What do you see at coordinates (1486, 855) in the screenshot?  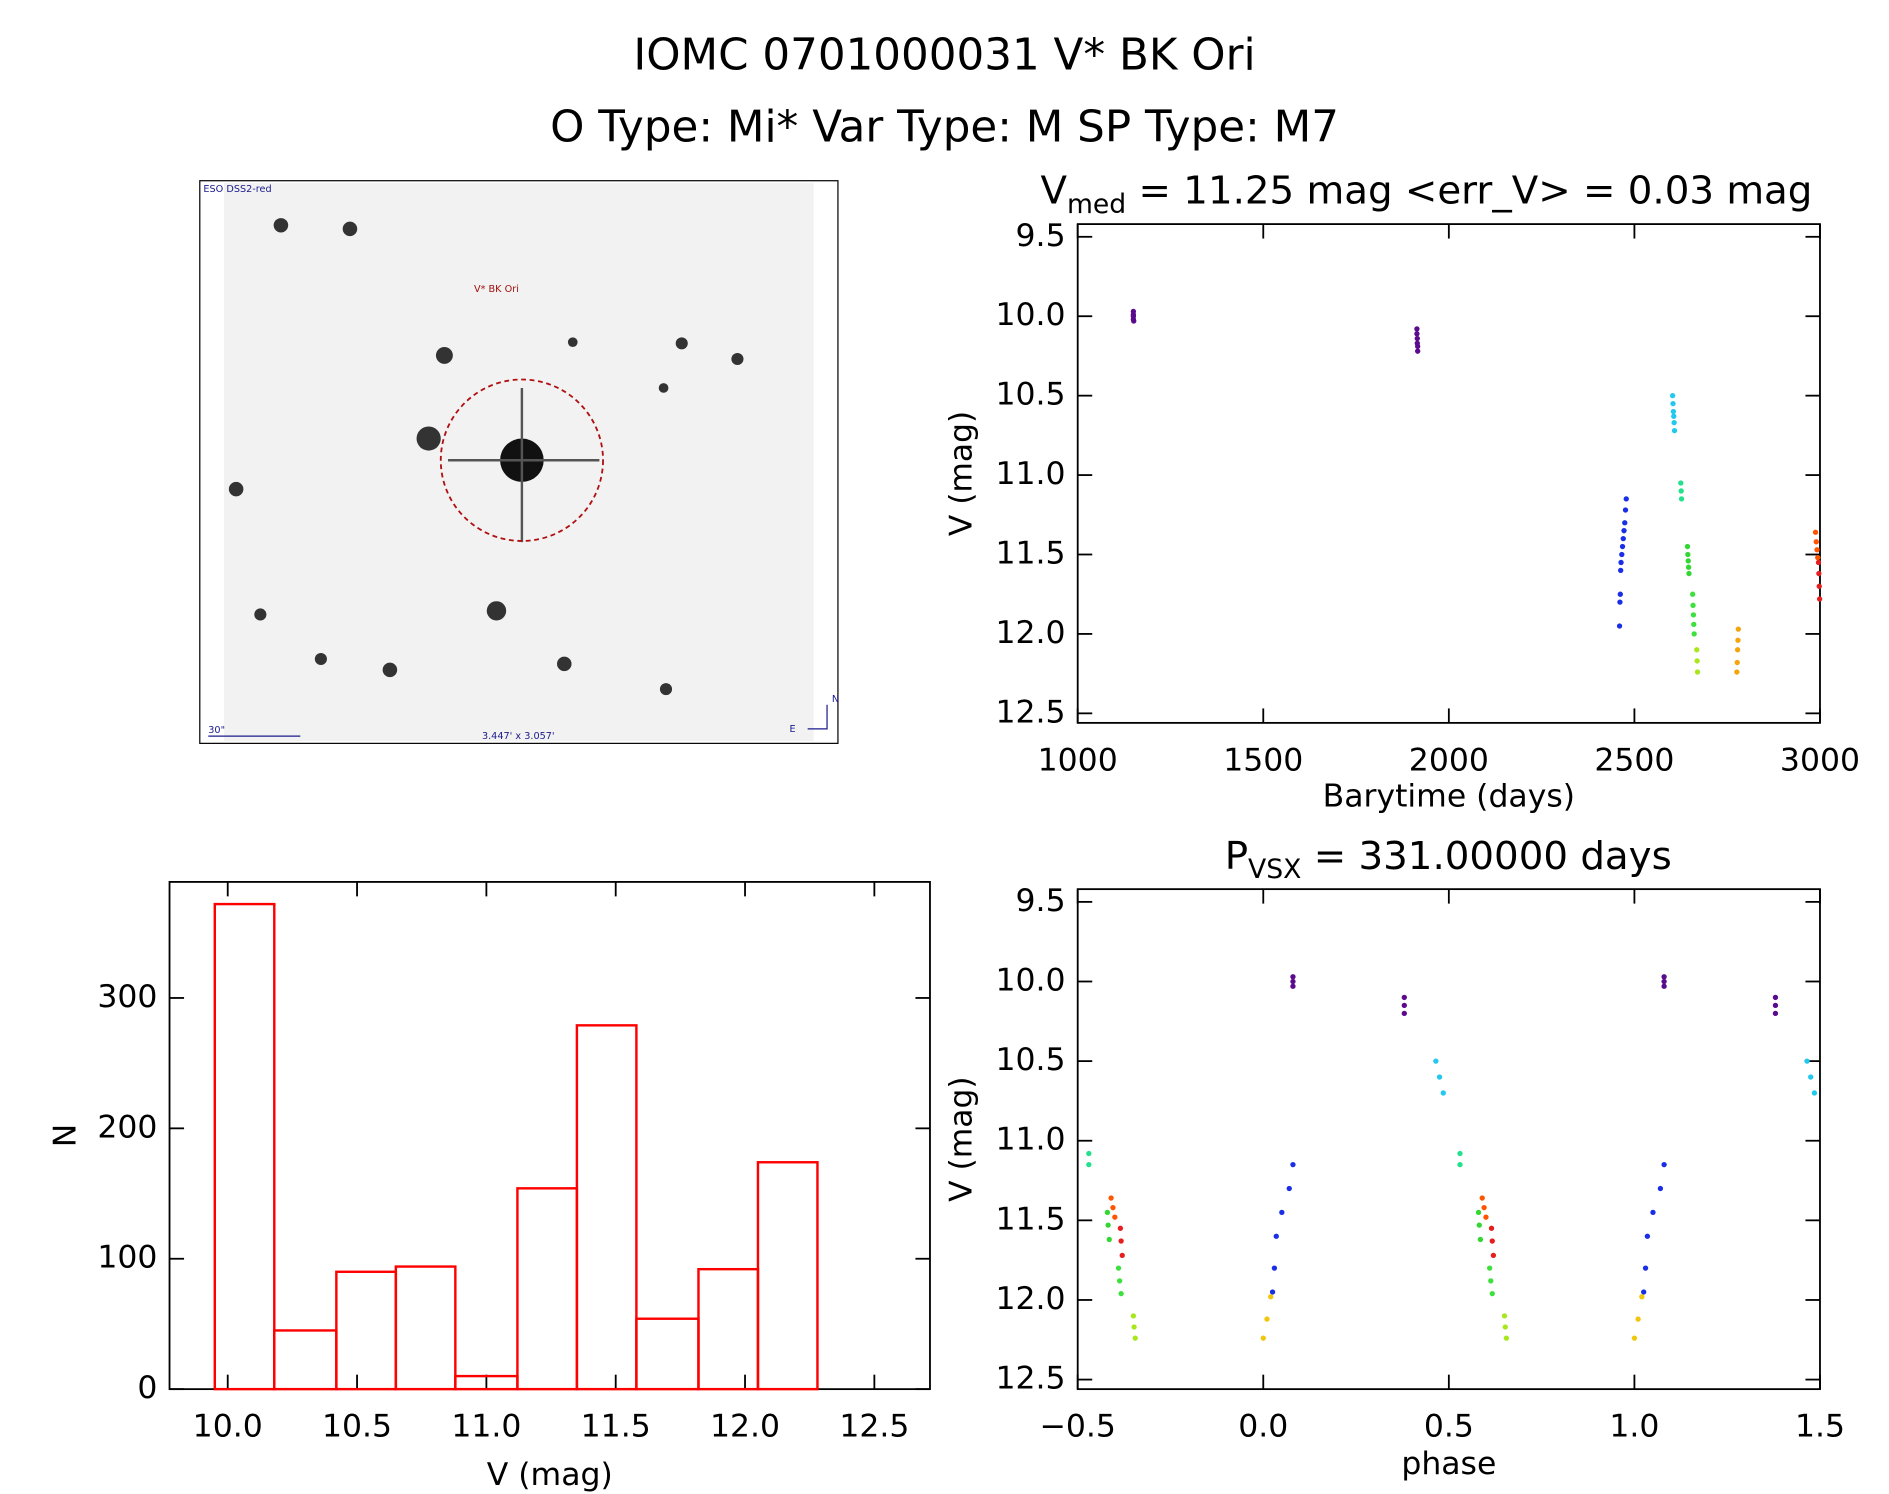 I see `title-rest: = 331.00000 days` at bounding box center [1486, 855].